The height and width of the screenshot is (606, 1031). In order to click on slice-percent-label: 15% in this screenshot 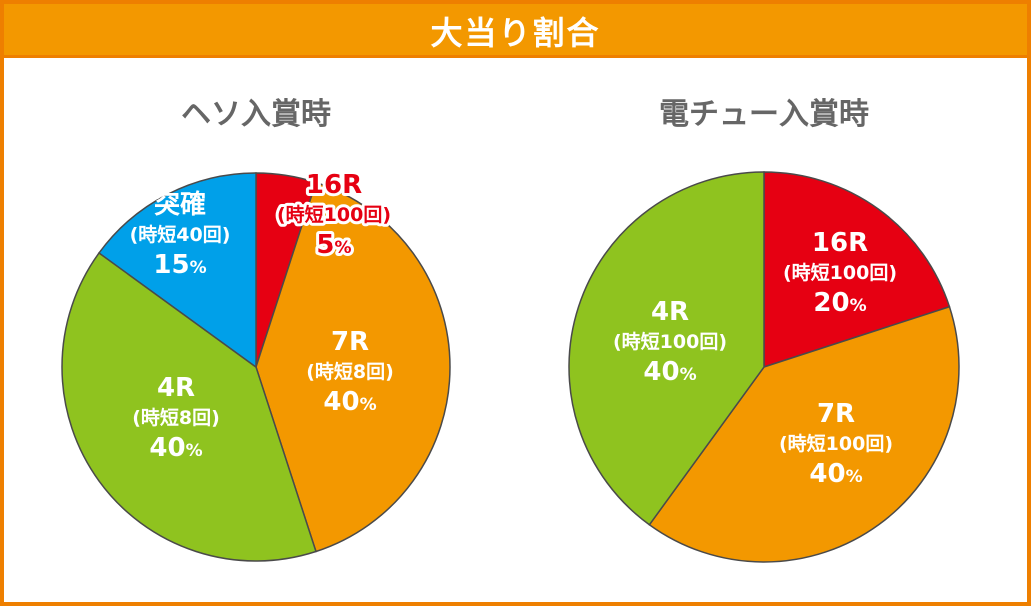, I will do `click(179, 265)`.